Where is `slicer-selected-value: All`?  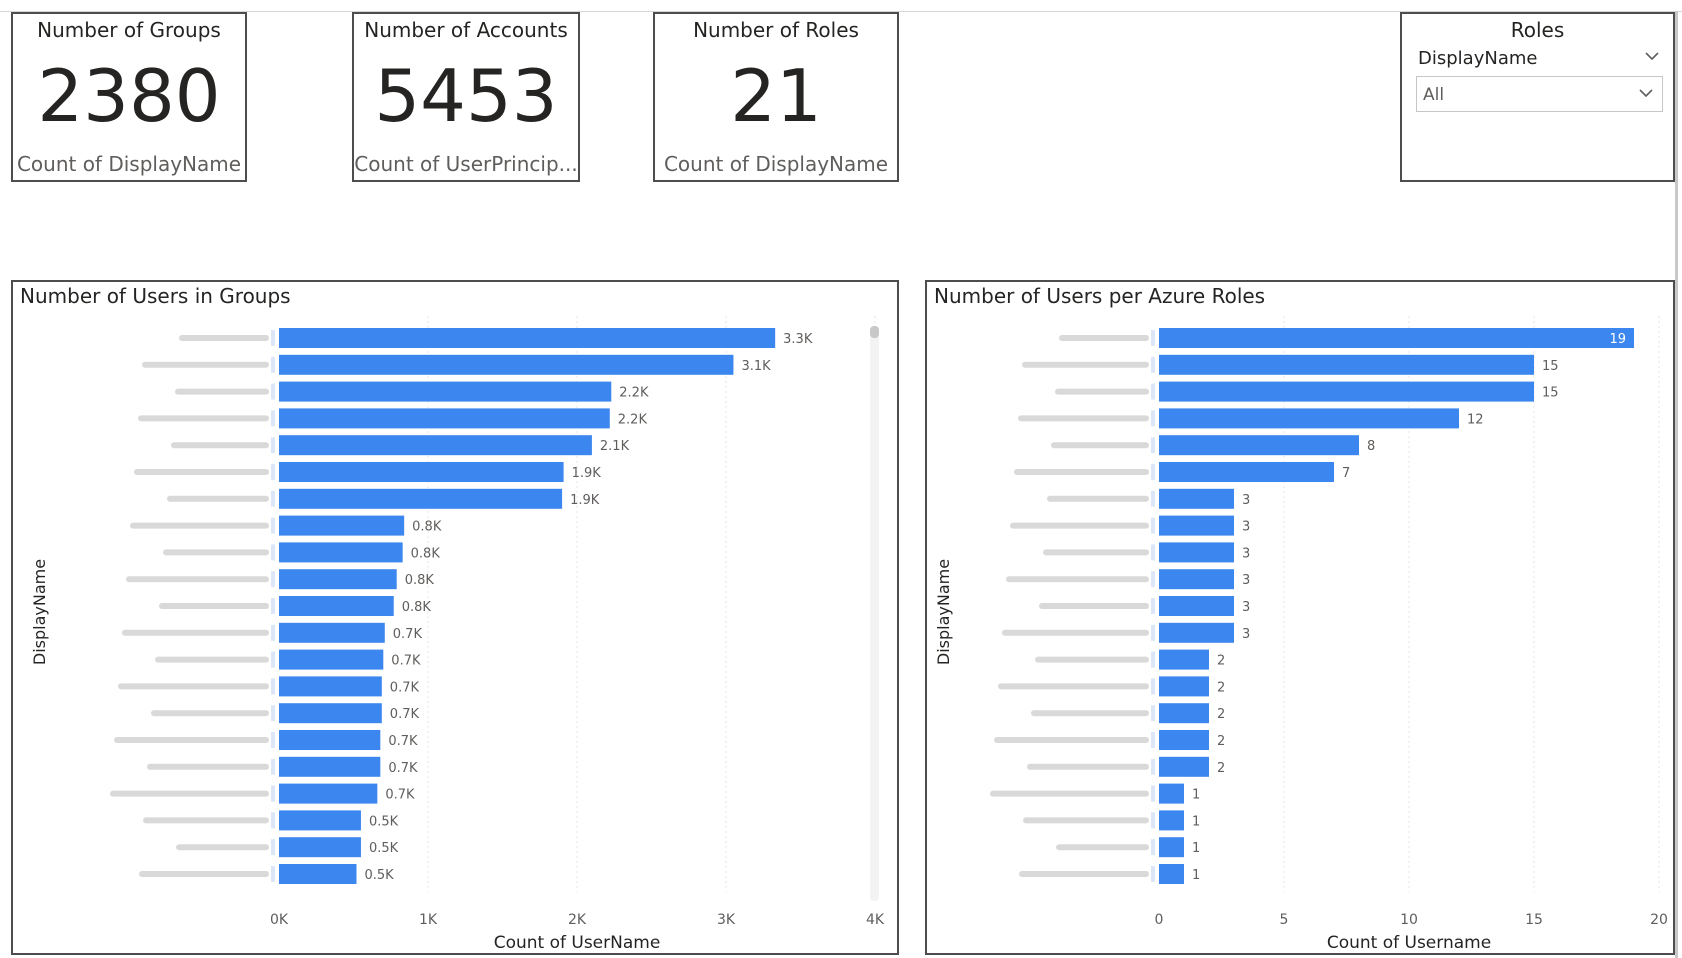 slicer-selected-value: All is located at coordinates (1434, 95).